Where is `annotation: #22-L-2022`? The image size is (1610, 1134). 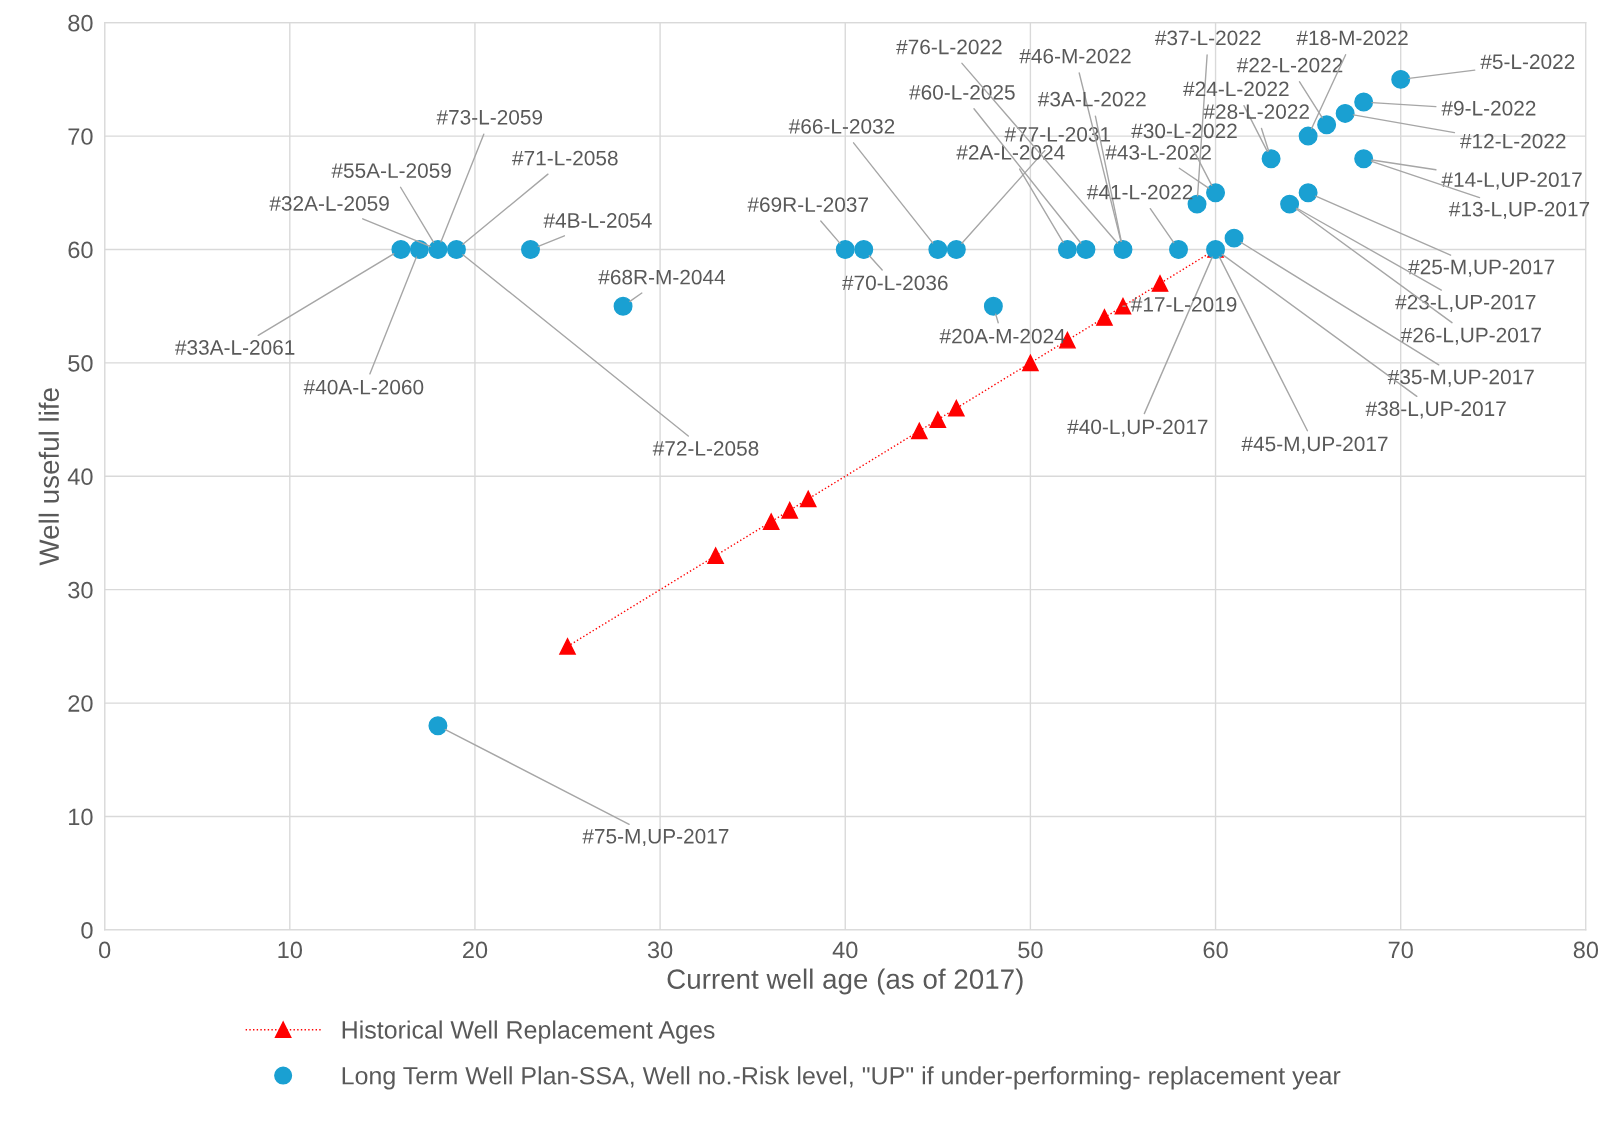
annotation: #22-L-2022 is located at coordinates (1289, 65).